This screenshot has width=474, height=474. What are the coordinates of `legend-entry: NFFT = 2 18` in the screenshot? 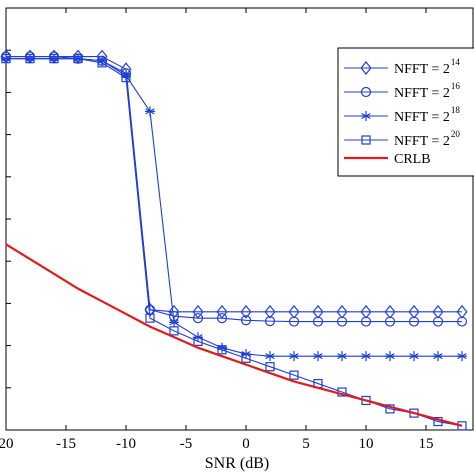 It's located at (402, 115).